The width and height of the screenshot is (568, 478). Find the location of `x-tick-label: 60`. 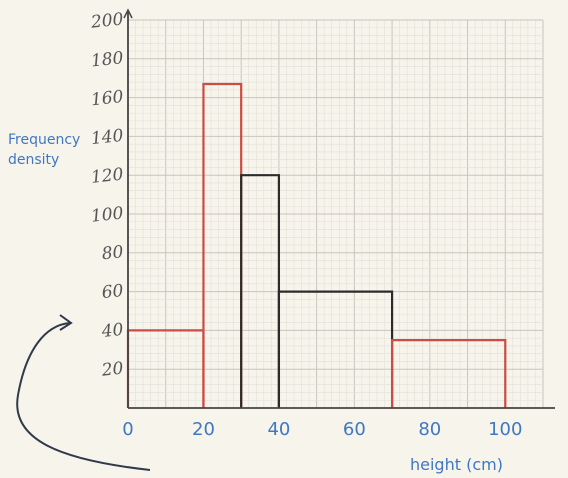

x-tick-label: 60 is located at coordinates (354, 429).